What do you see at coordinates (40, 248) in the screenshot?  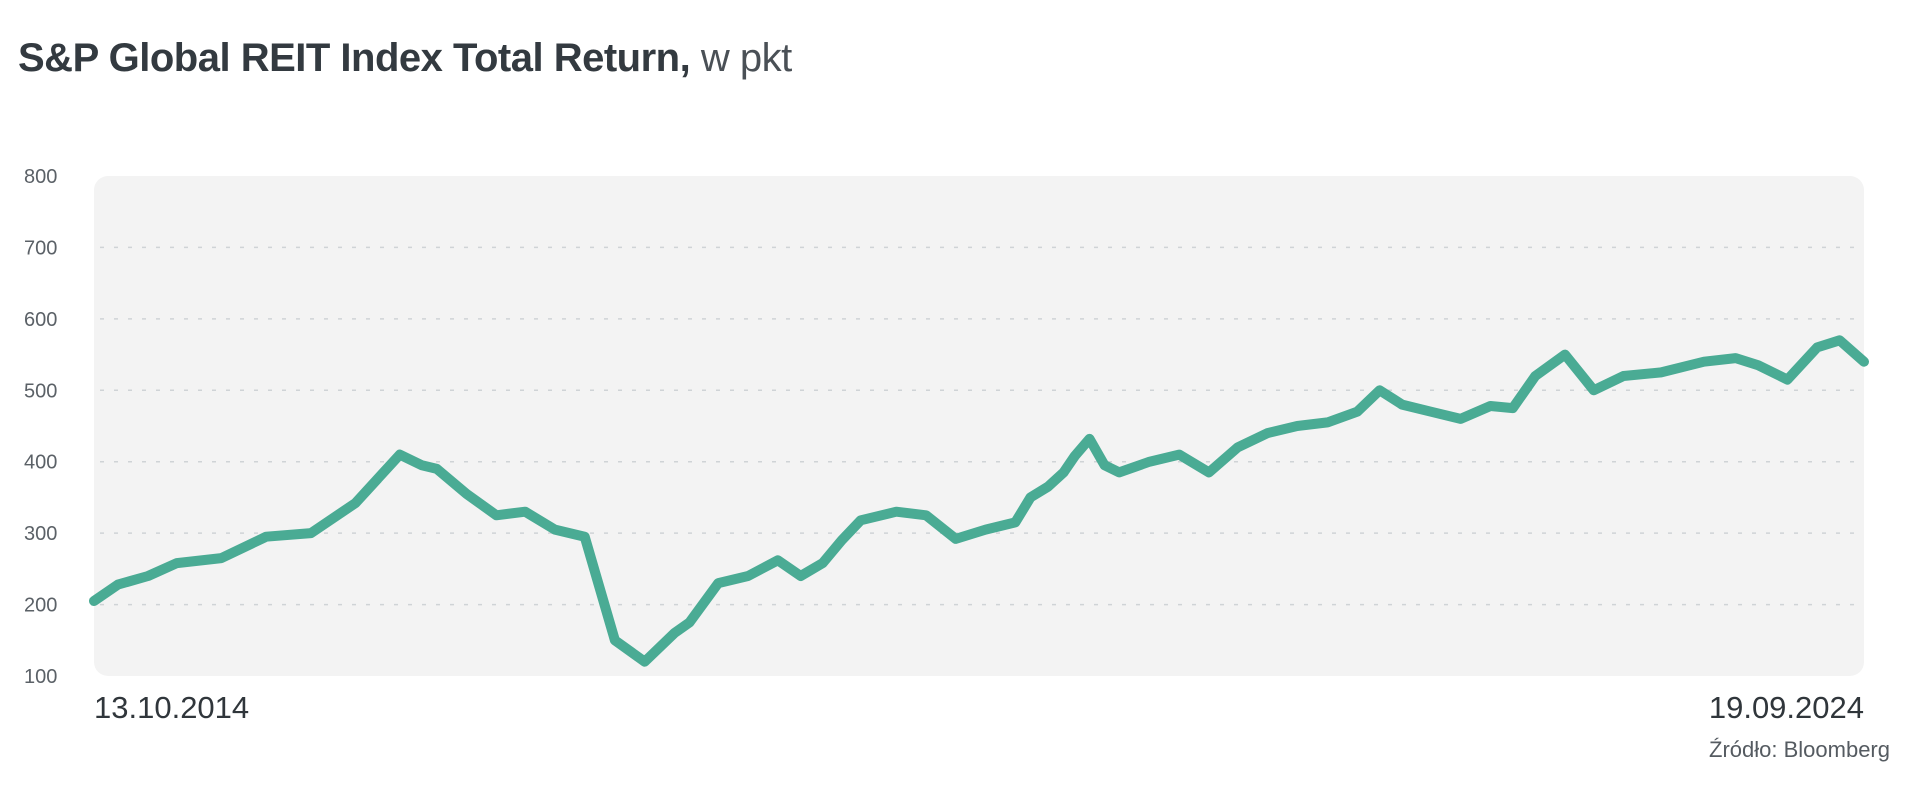 I see `y-tick-label-700: 700` at bounding box center [40, 248].